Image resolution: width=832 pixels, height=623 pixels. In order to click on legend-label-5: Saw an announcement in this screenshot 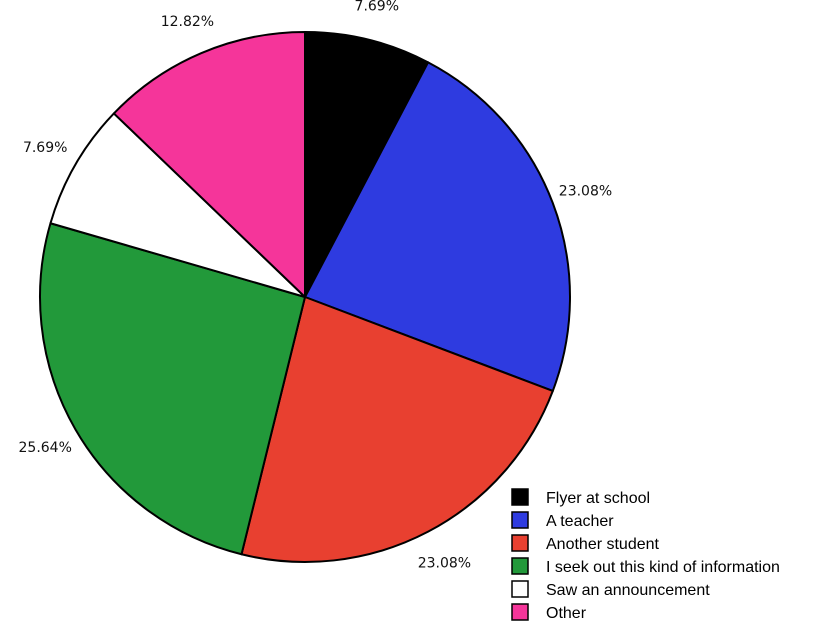, I will do `click(628, 590)`.